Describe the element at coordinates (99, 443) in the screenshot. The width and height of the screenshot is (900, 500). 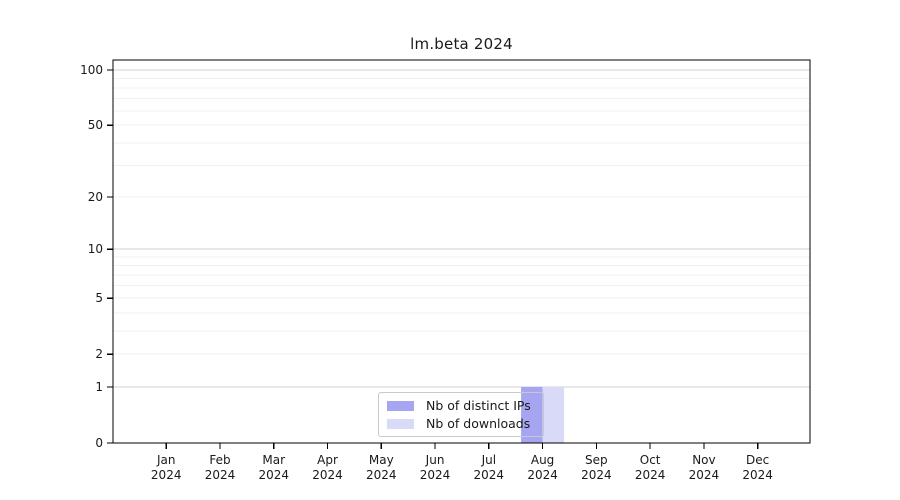
I see `y-tick-label: 0` at that location.